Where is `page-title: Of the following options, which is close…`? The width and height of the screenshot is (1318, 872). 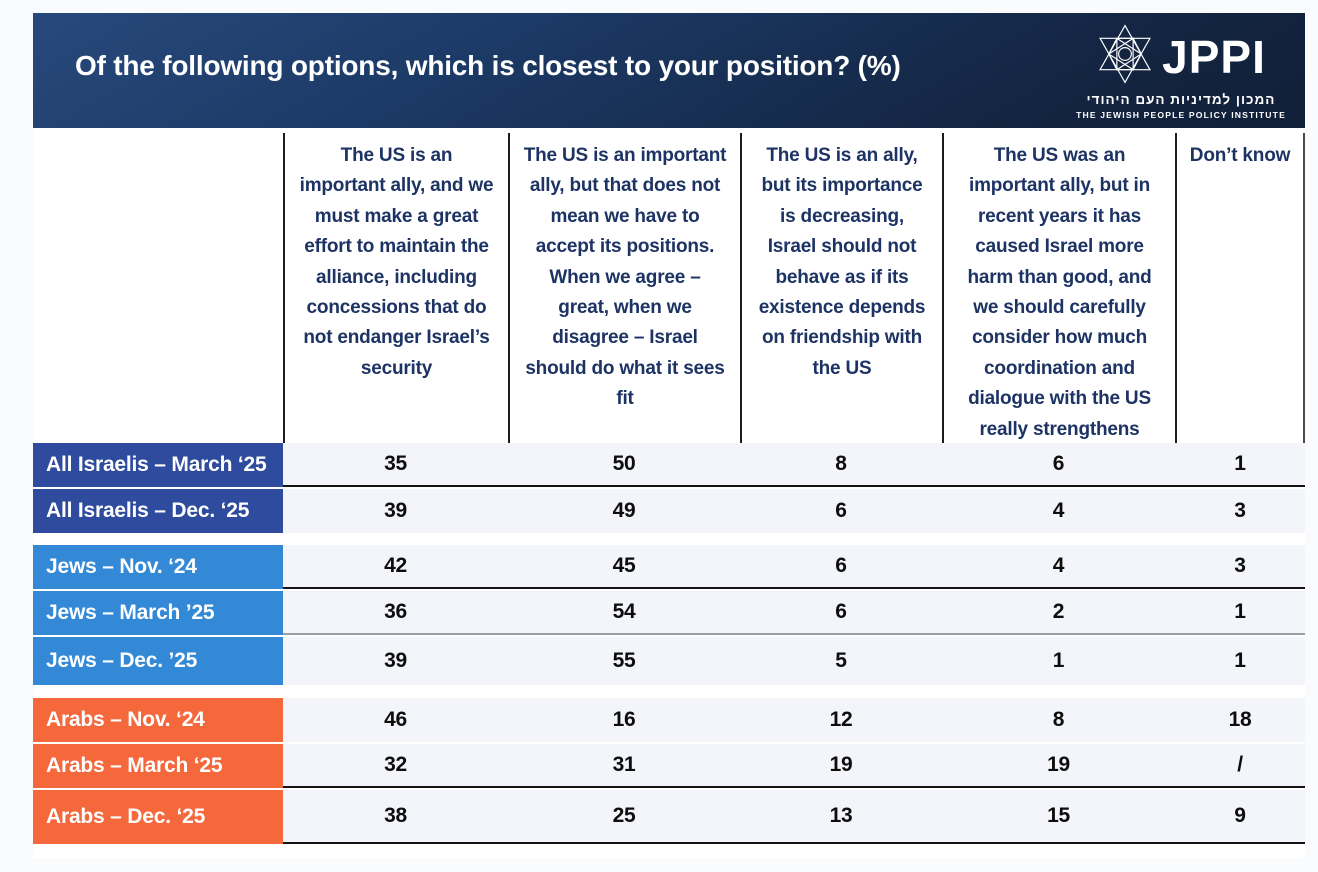 page-title: Of the following options, which is close… is located at coordinates (488, 65).